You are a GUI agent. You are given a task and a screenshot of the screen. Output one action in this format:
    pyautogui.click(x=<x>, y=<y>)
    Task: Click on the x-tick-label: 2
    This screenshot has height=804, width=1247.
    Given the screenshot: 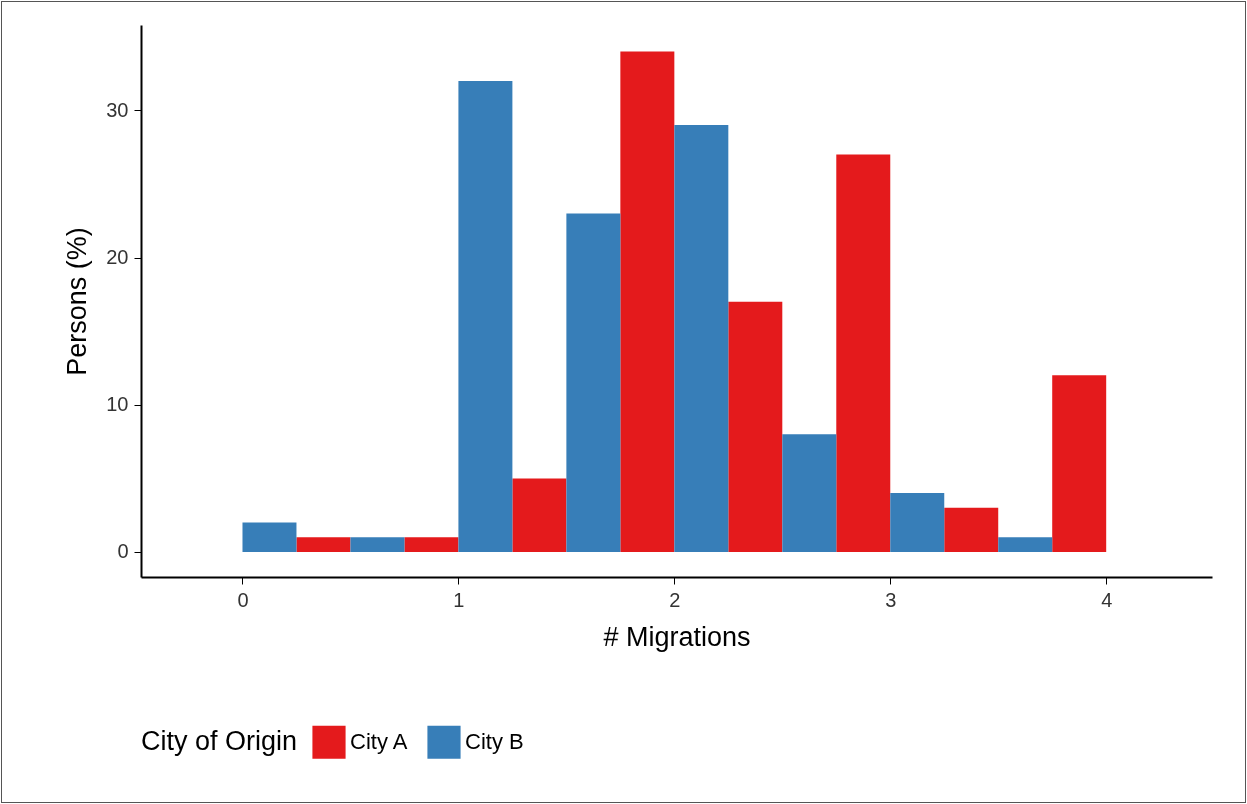 What is the action you would take?
    pyautogui.click(x=675, y=599)
    